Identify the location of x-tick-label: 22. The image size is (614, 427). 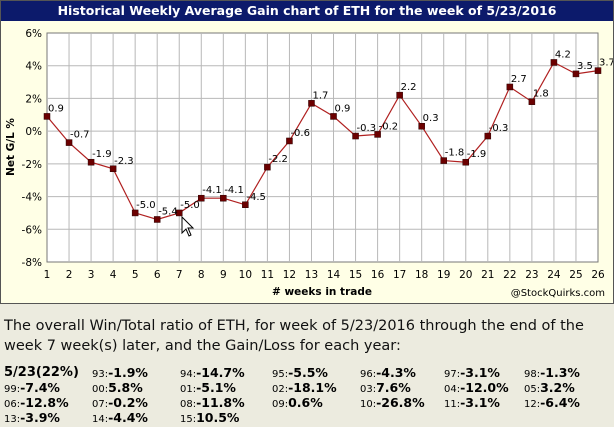
(509, 275).